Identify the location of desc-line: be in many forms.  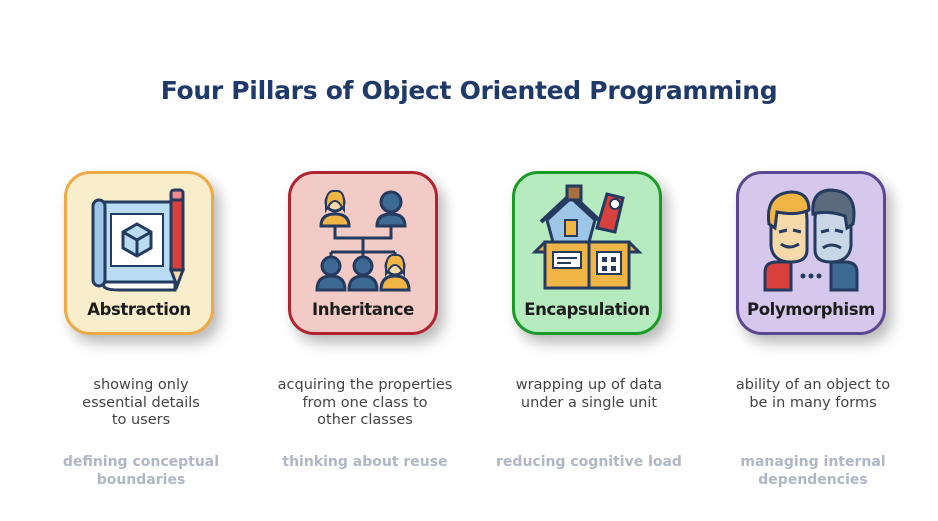
(813, 402).